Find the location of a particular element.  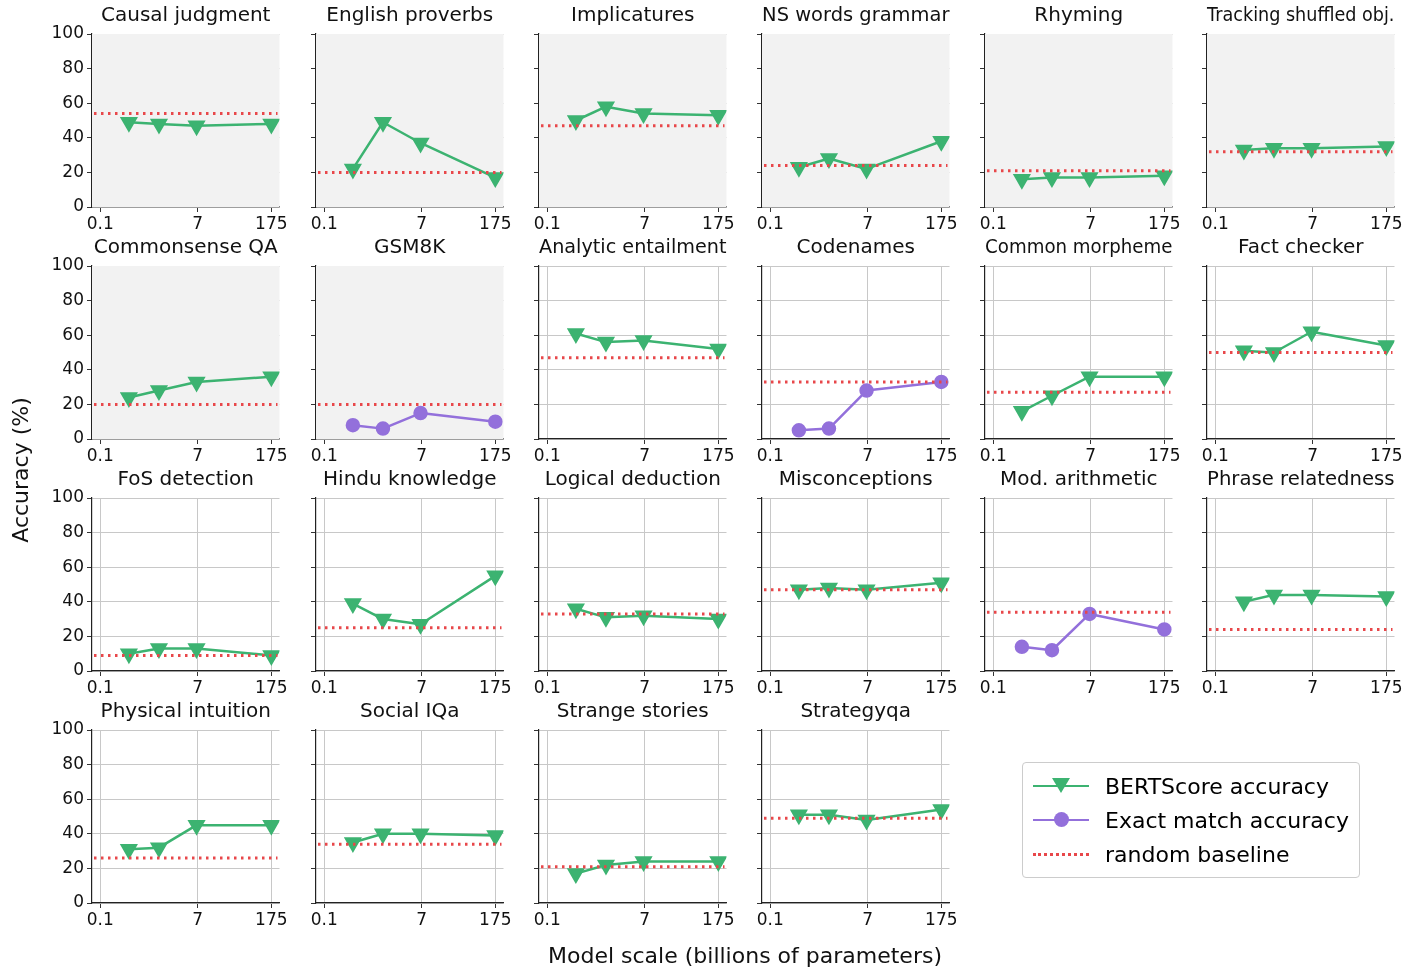

chart-title: Strange stories is located at coordinates (632, 710).